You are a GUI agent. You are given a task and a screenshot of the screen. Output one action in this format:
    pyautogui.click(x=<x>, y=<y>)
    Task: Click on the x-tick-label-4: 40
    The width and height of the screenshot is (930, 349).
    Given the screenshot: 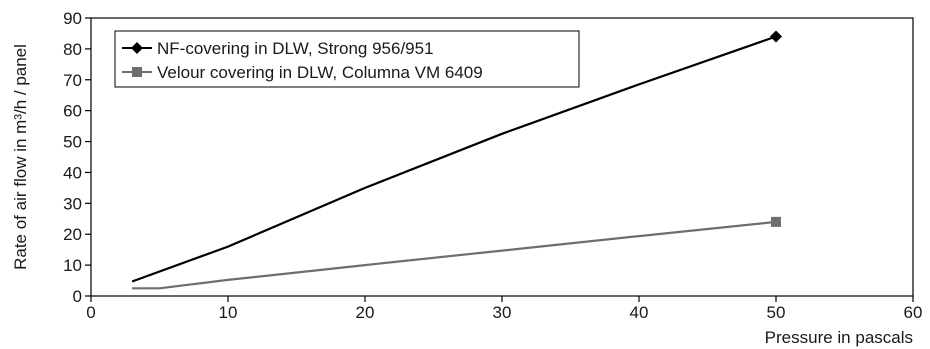 What is the action you would take?
    pyautogui.click(x=639, y=312)
    